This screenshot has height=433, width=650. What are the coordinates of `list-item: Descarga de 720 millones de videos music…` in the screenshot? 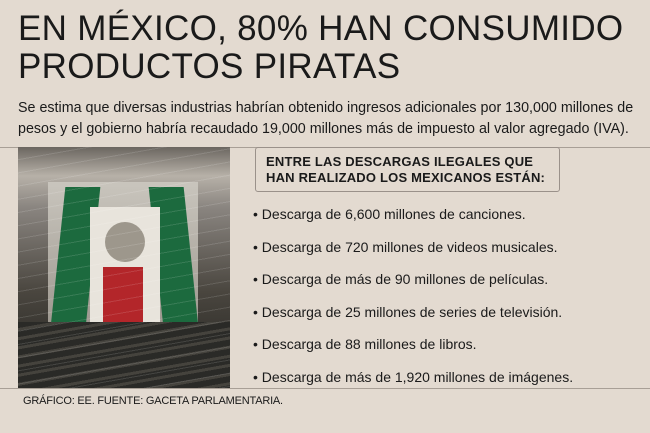 It's located at (413, 252).